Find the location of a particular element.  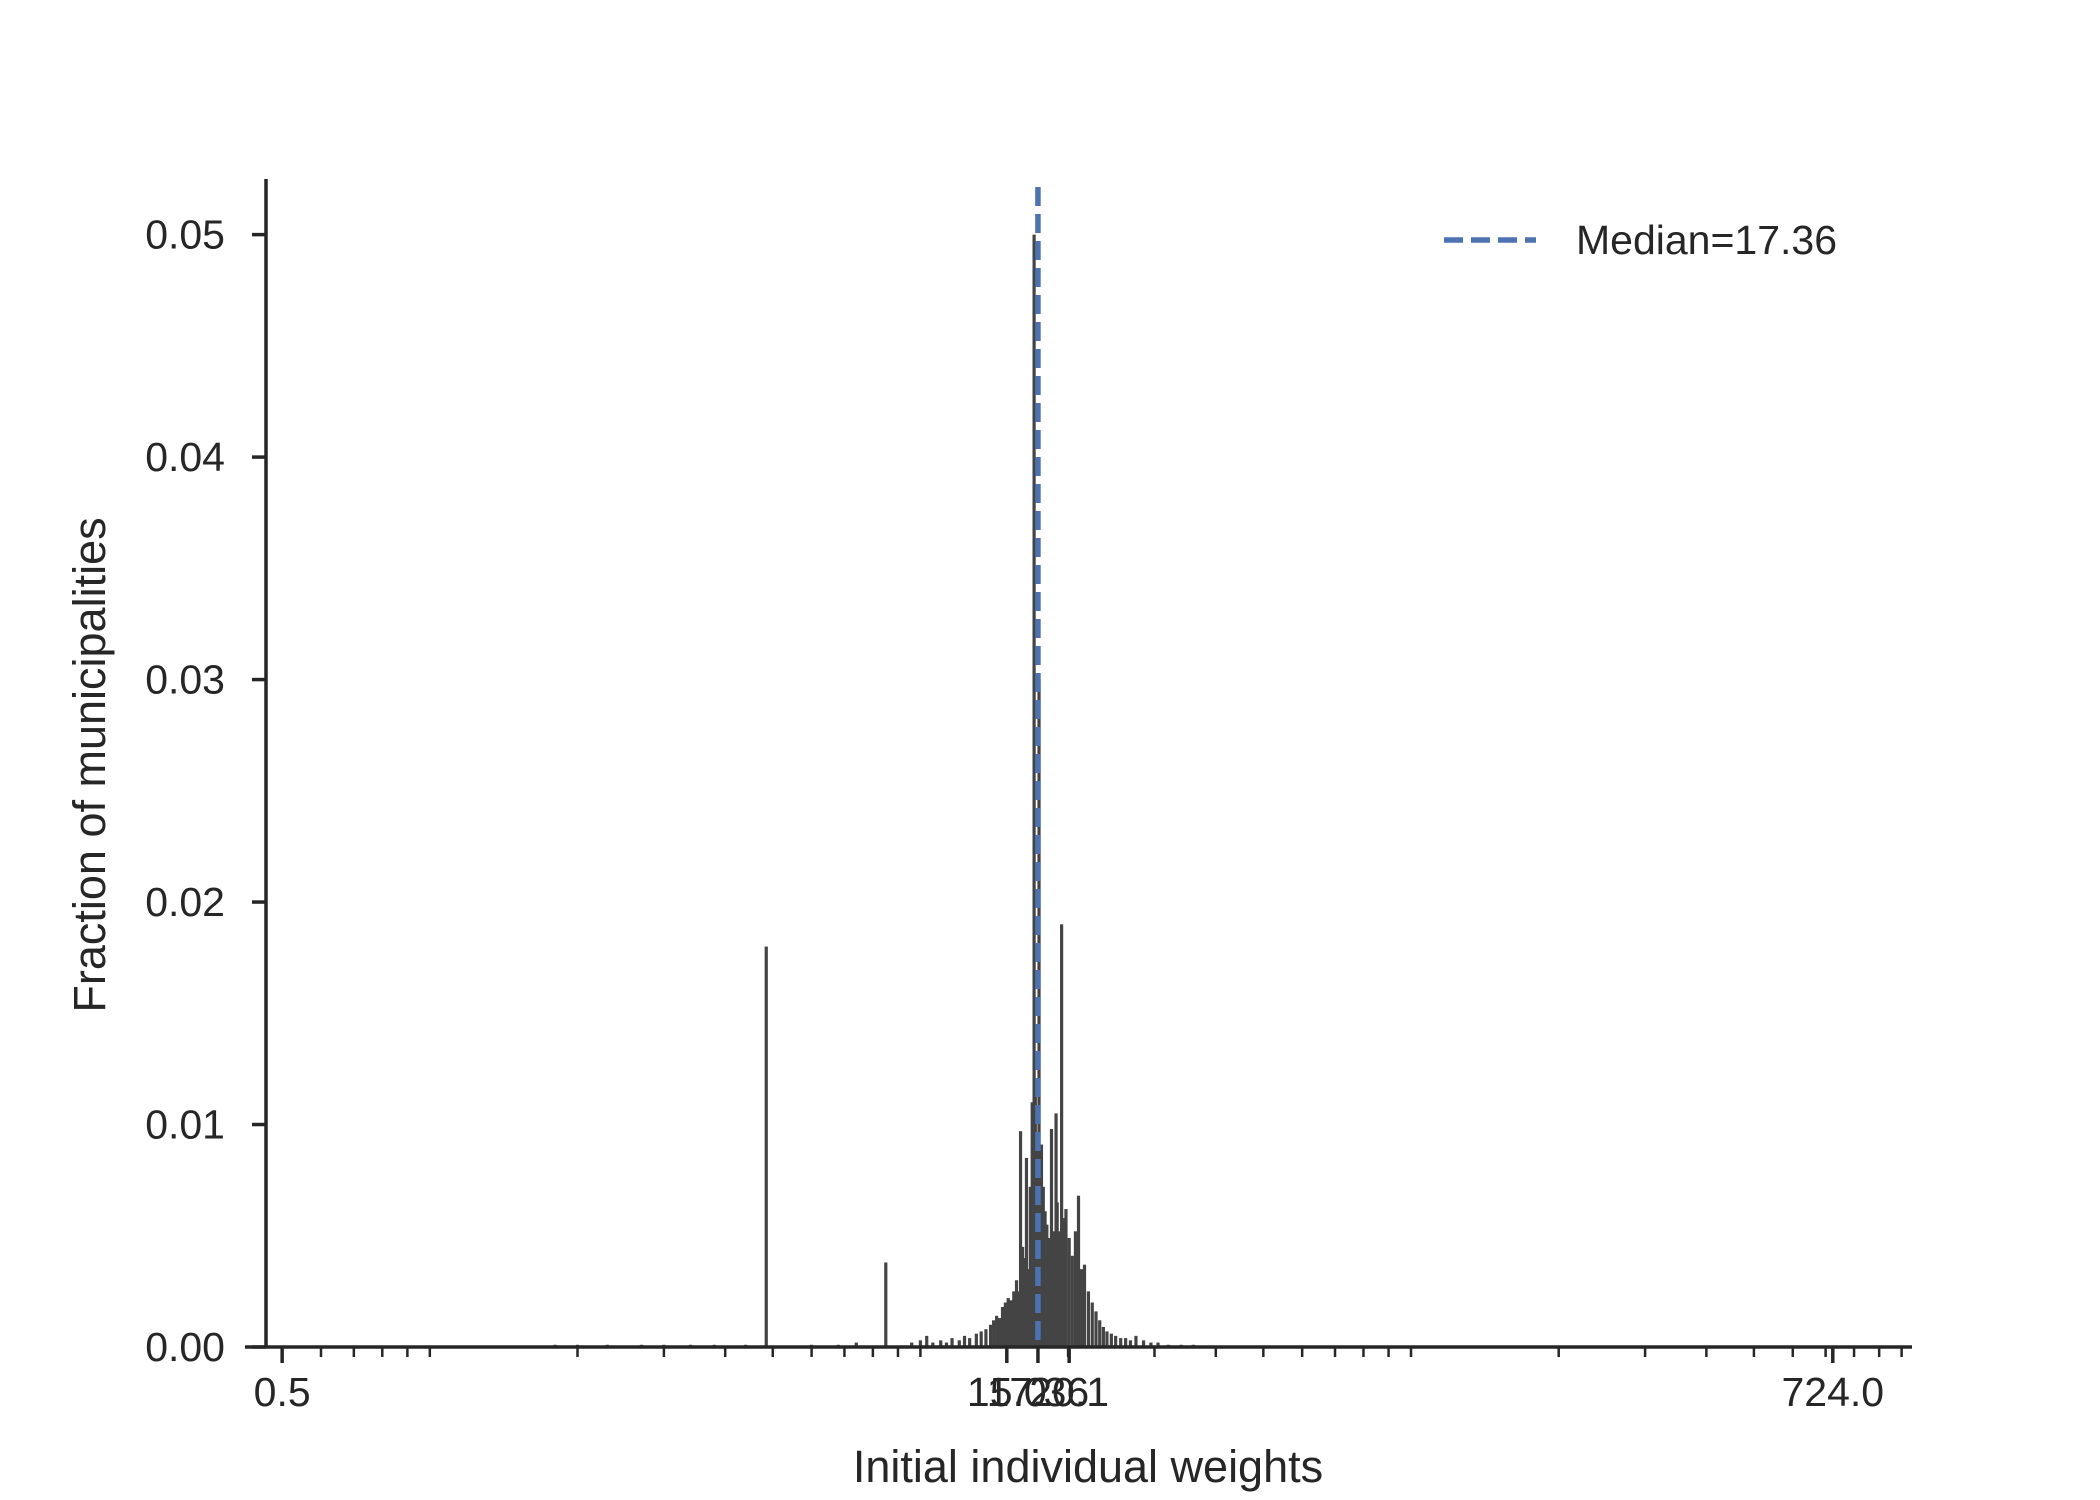

x-minor-ticks is located at coordinates (1091, 1352).